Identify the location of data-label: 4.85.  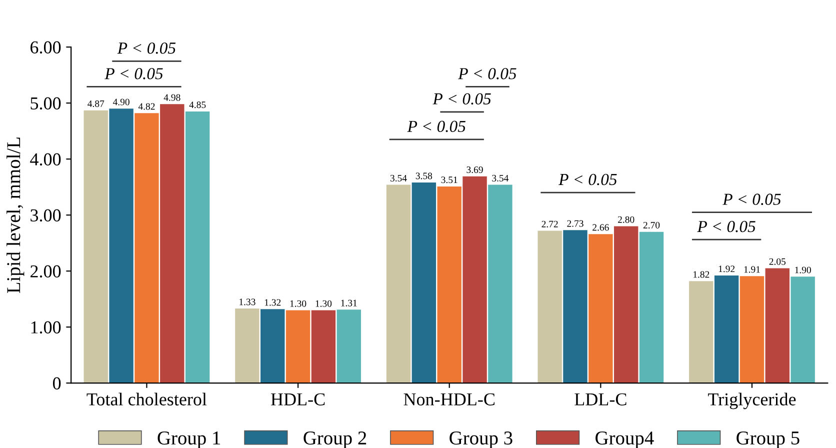
(197, 105).